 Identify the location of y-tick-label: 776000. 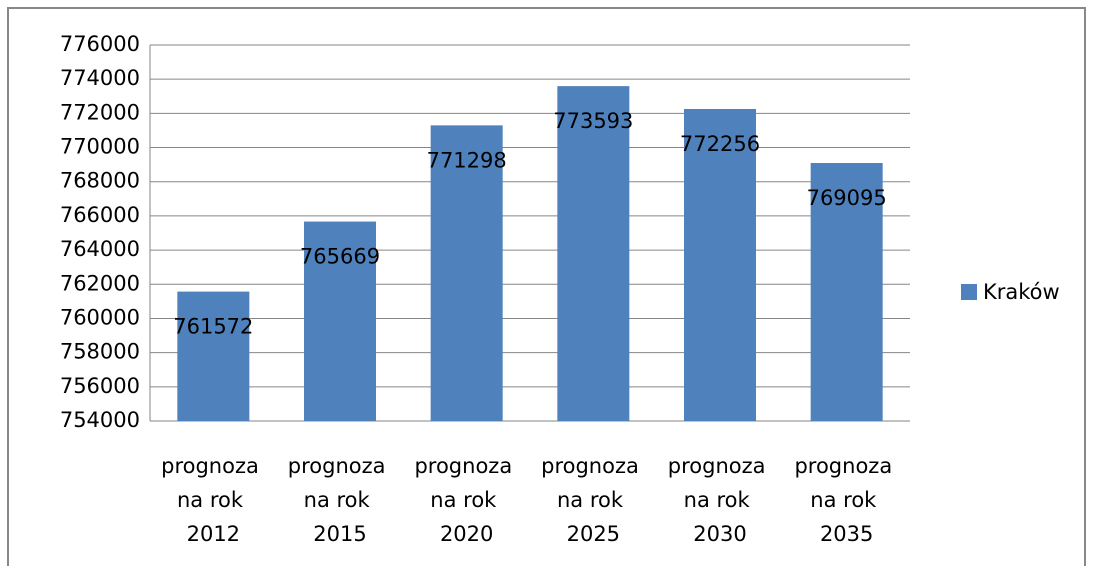
(100, 44).